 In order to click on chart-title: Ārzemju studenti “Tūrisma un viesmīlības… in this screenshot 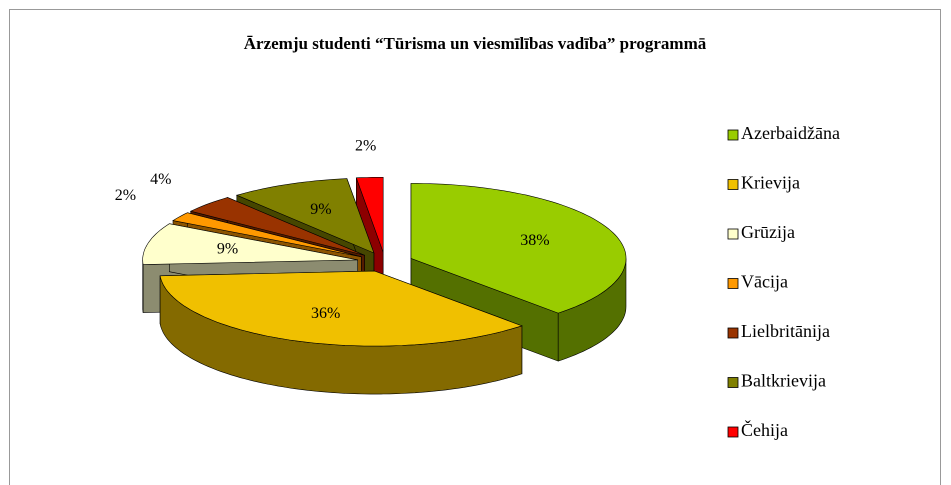, I will do `click(475, 43)`.